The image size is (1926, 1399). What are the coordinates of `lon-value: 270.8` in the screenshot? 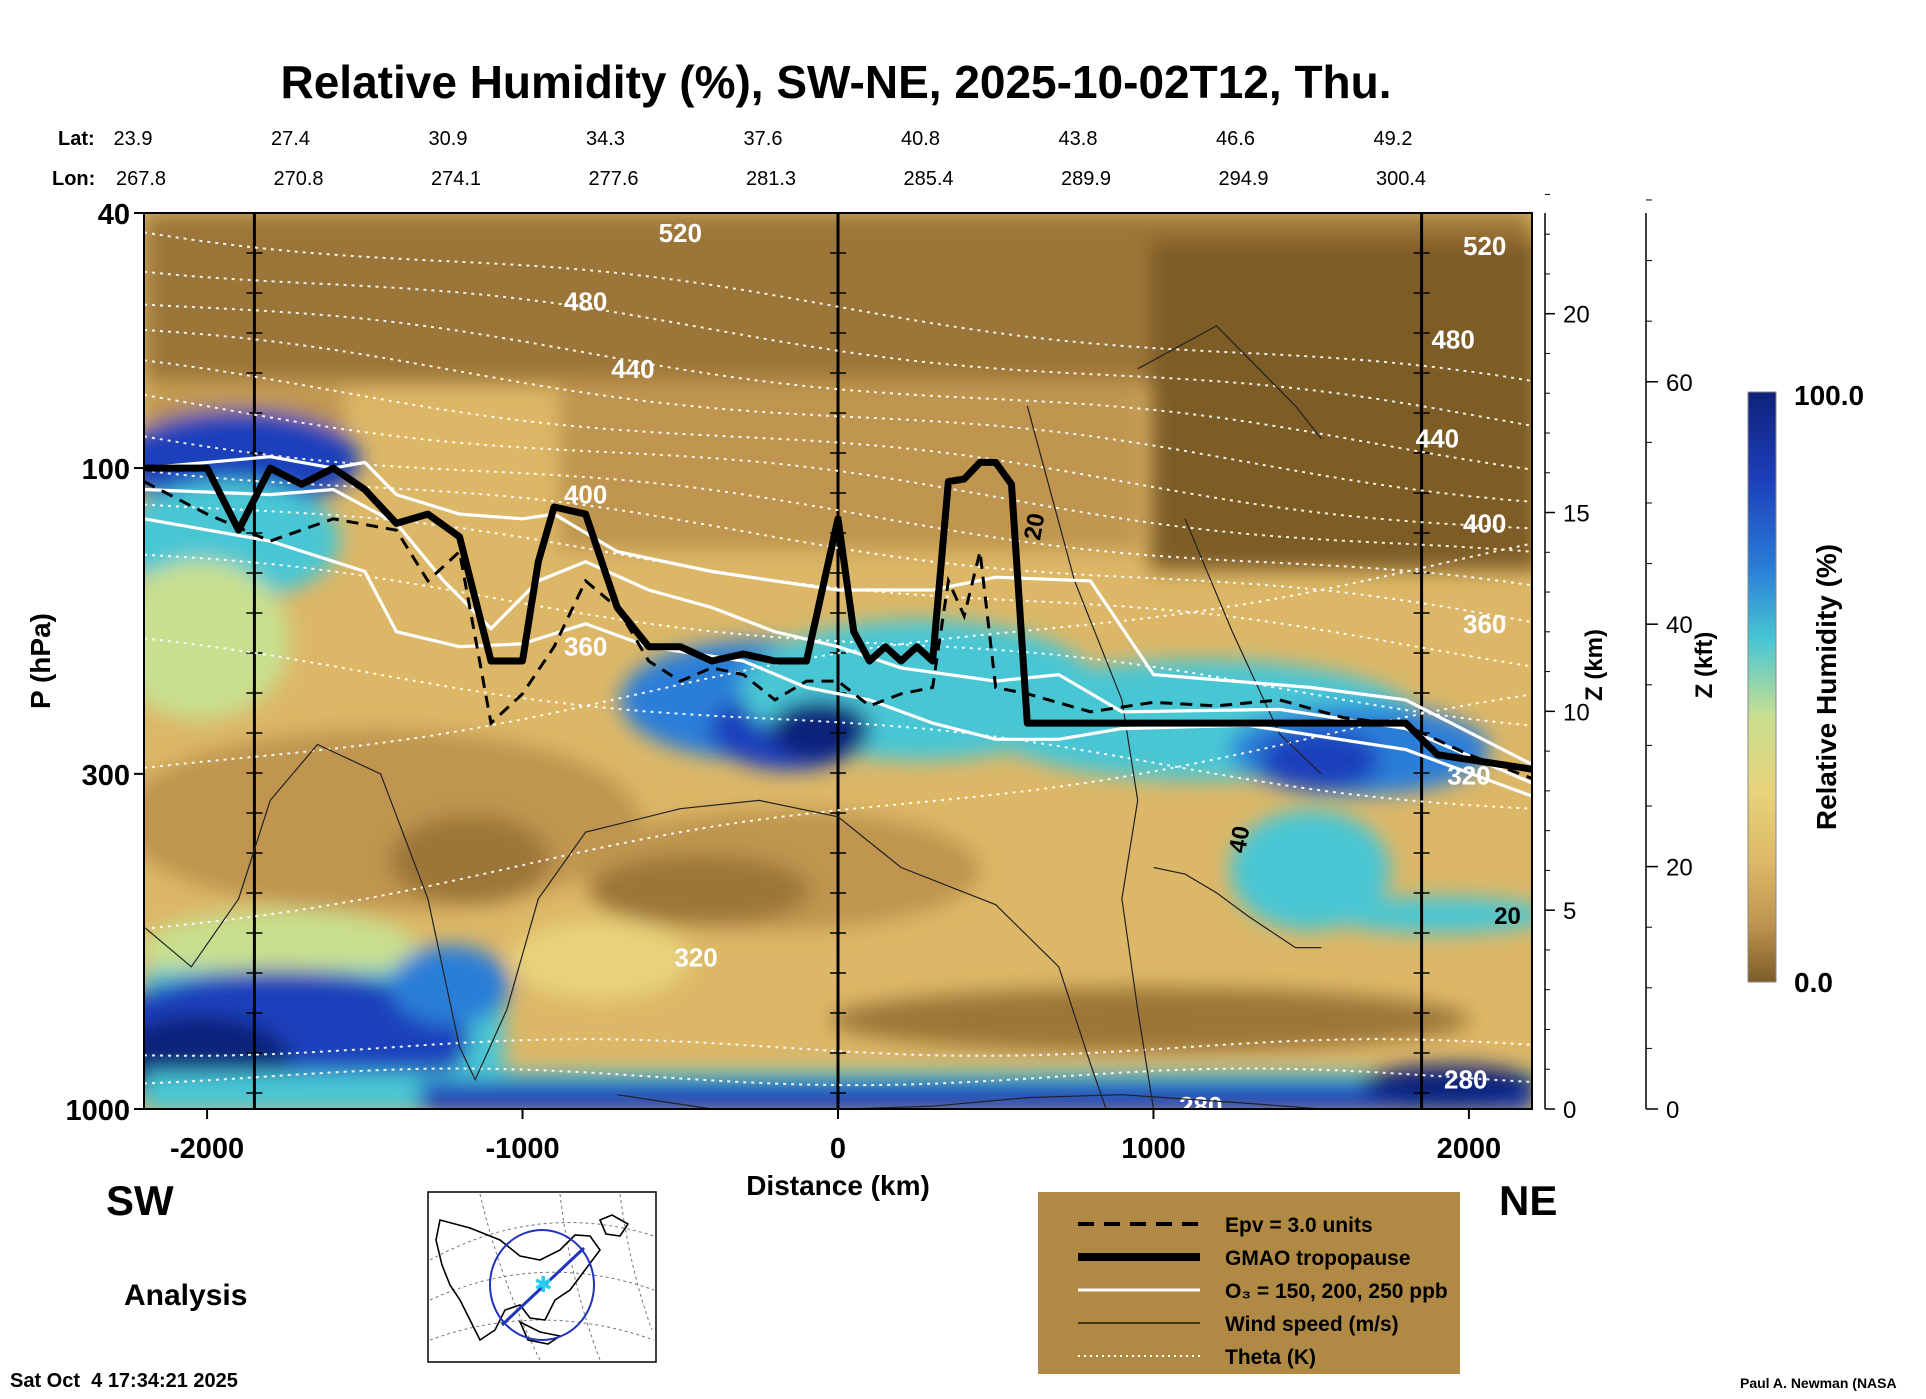 It's located at (298, 179).